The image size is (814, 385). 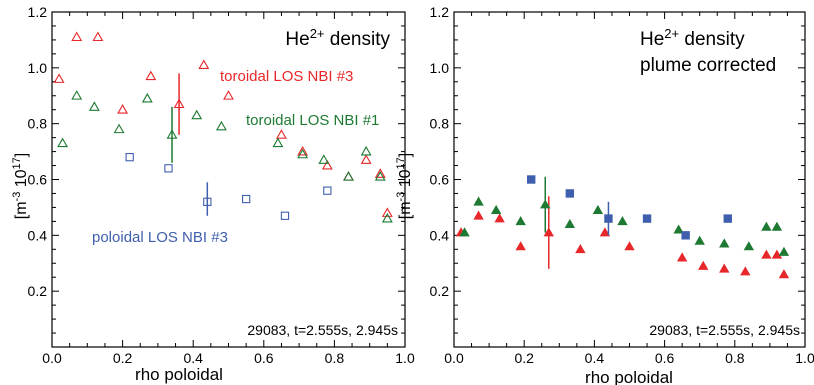 What do you see at coordinates (322, 330) in the screenshot?
I see `left-shot-label: 29083, t=2.555s, 2.945s` at bounding box center [322, 330].